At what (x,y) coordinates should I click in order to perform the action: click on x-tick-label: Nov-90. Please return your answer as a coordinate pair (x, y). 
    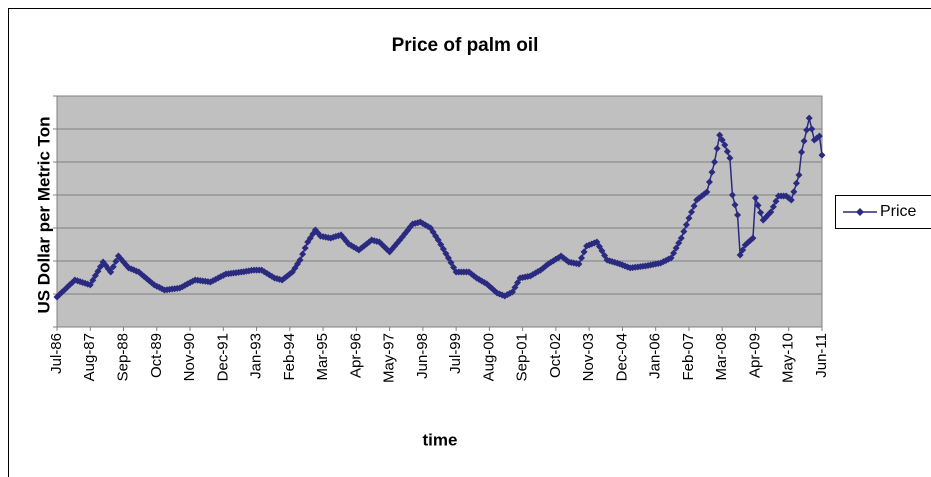
    Looking at the image, I should click on (189, 357).